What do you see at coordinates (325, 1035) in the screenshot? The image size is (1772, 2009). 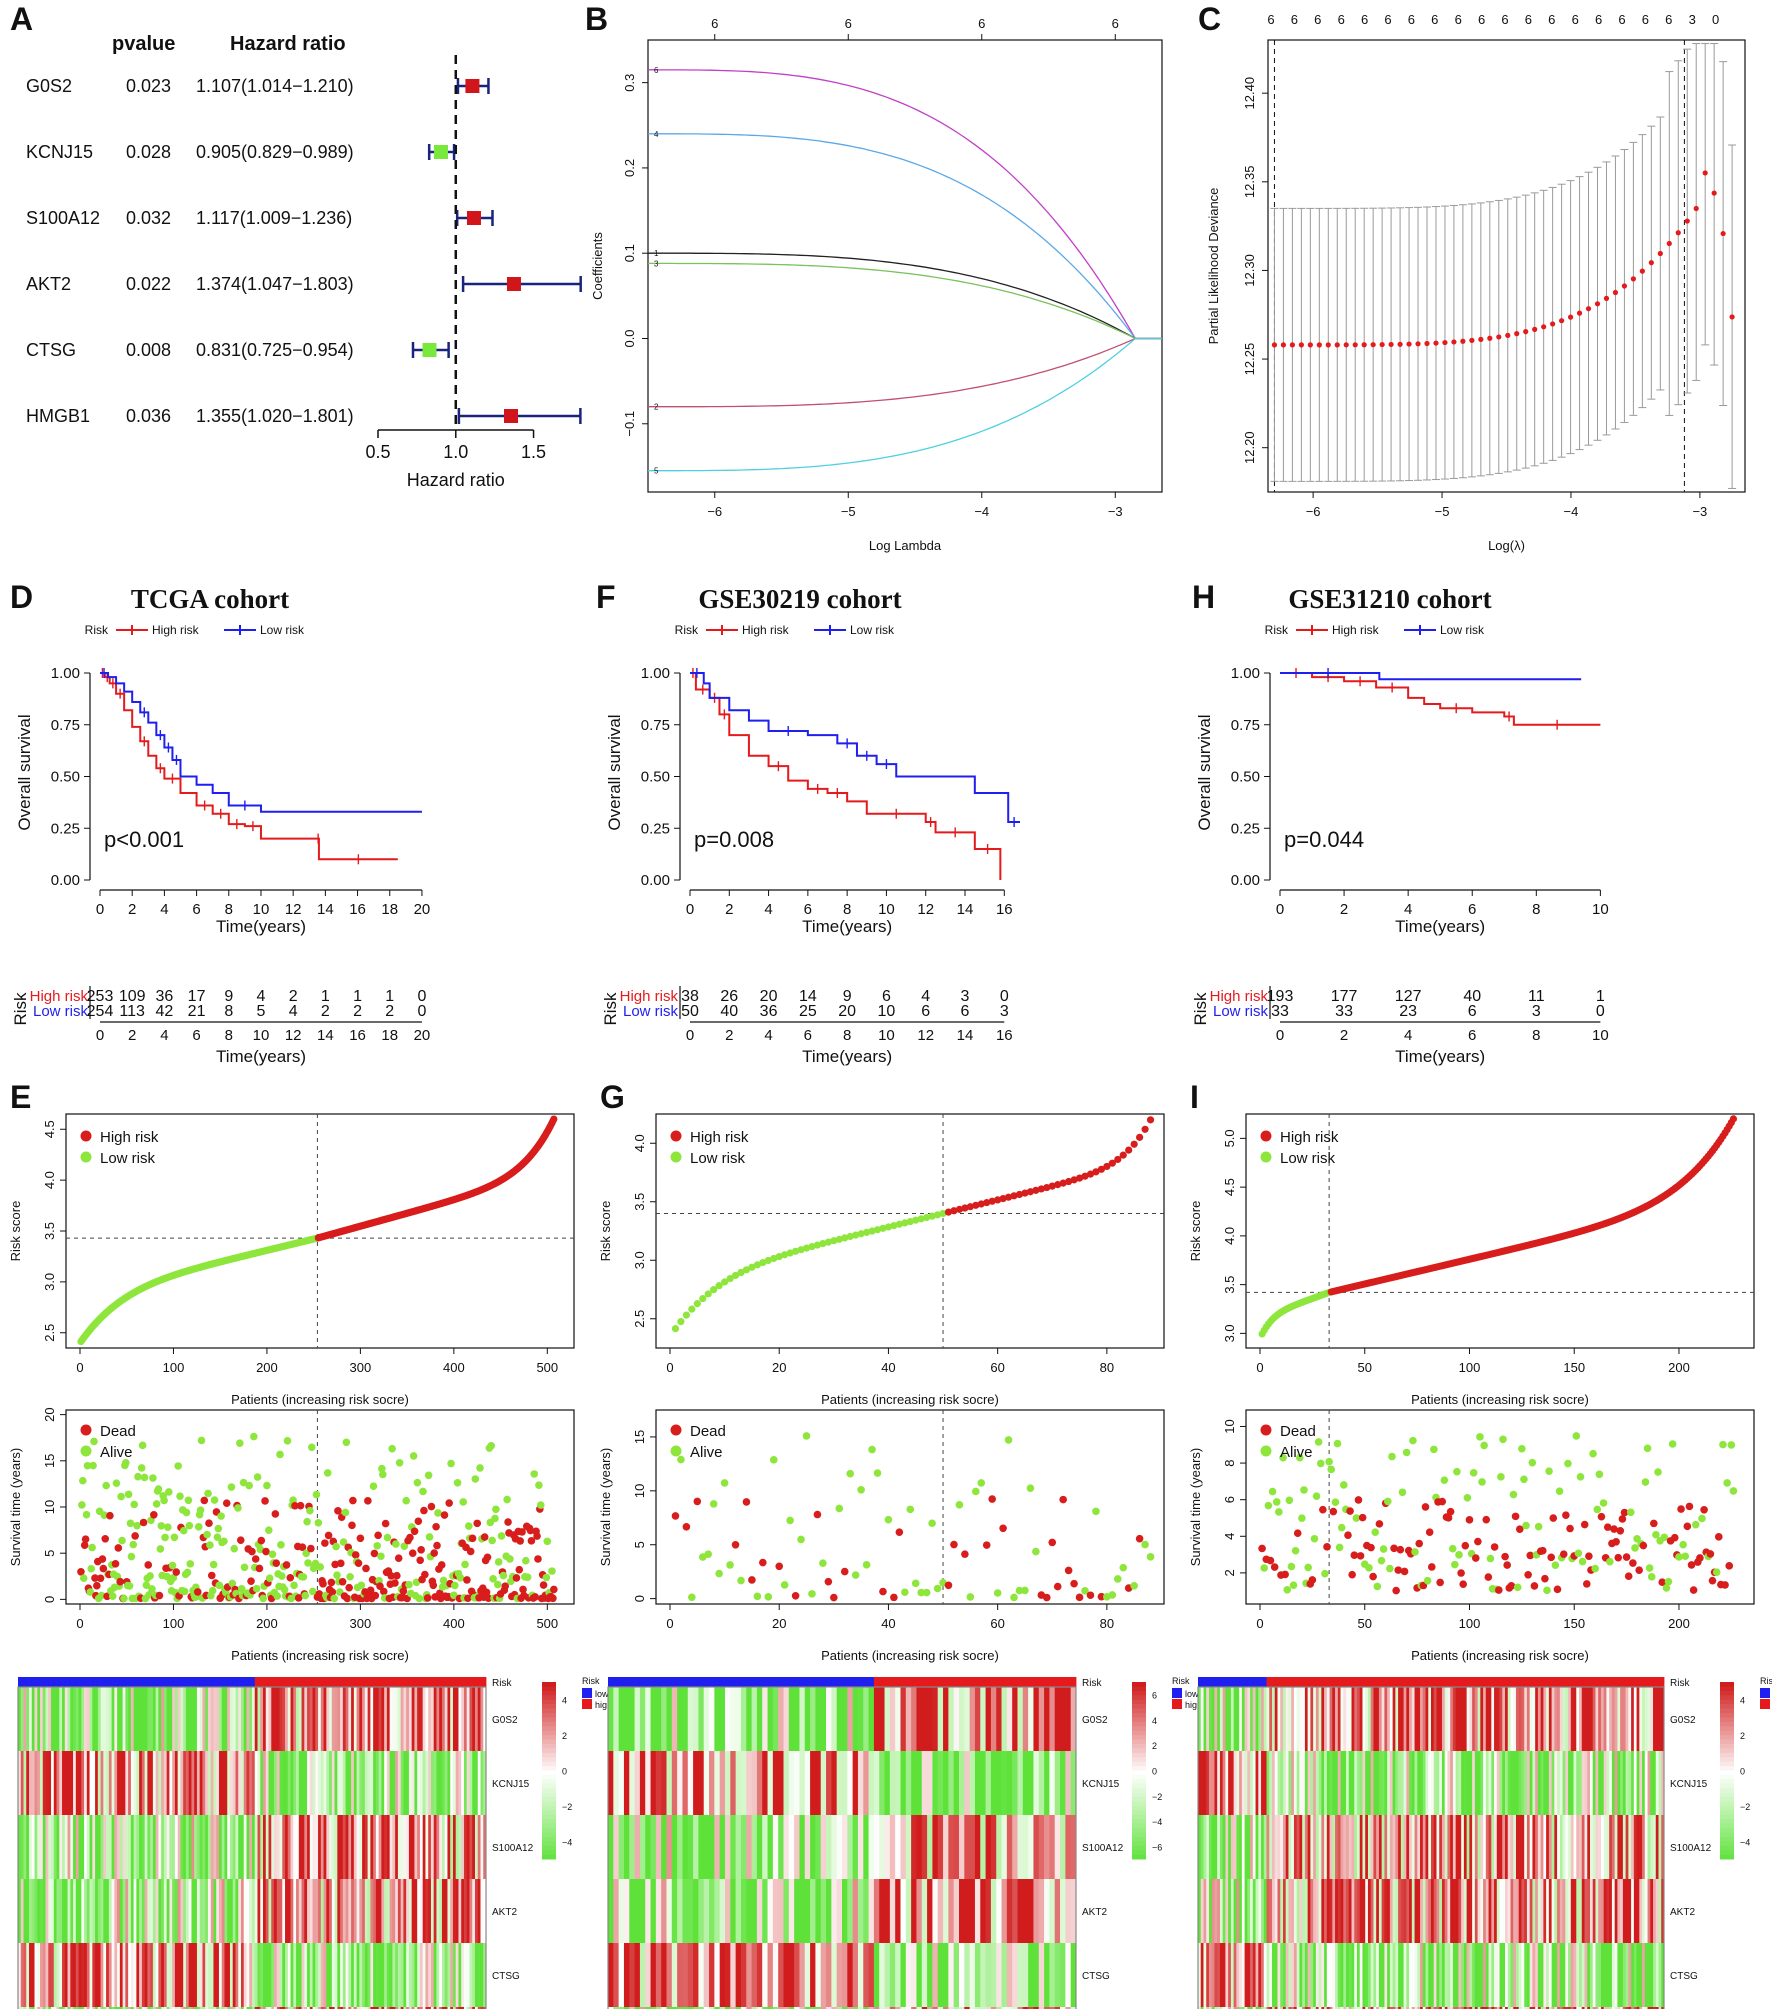 I see `risk-table-time-label: 14` at bounding box center [325, 1035].